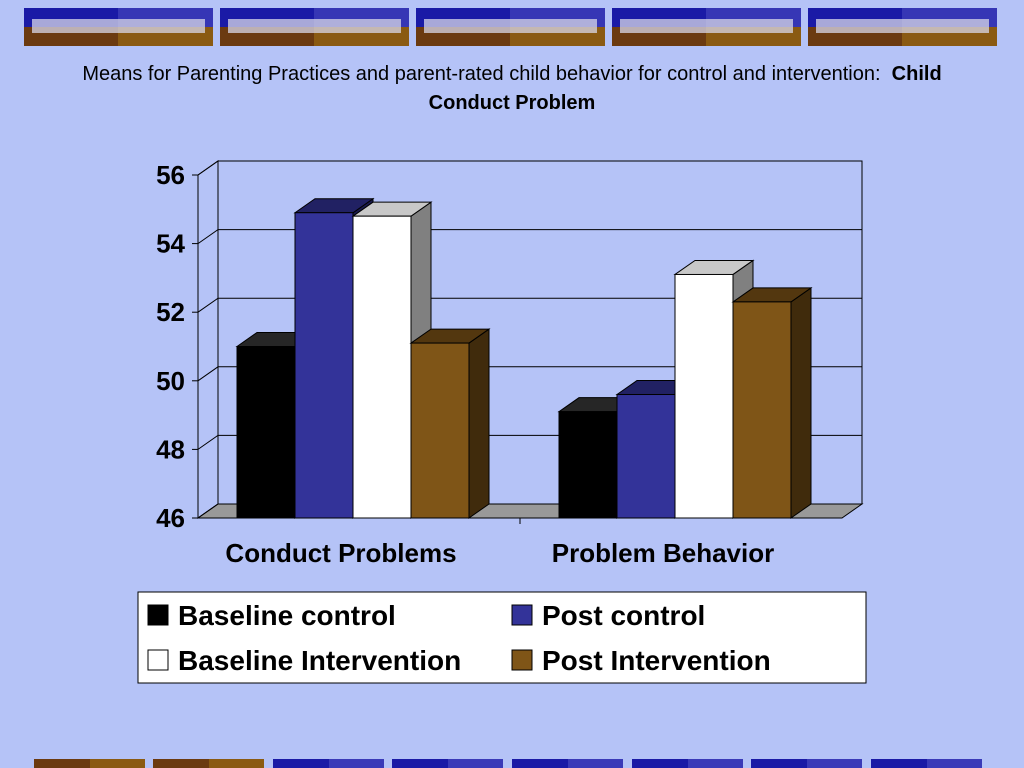  I want to click on legend-box, so click(502, 637).